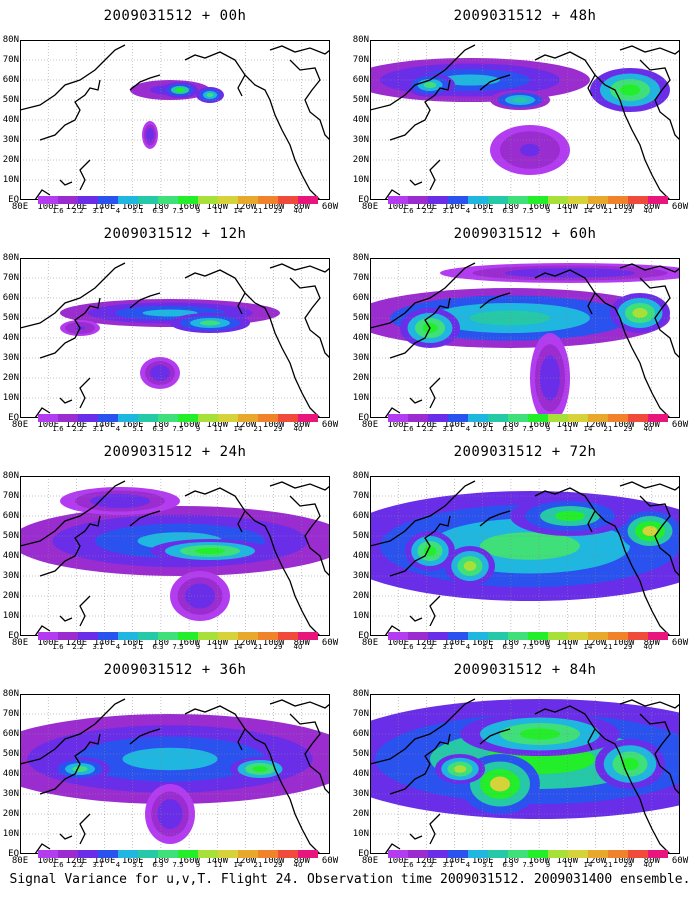 This screenshot has width=700, height=900. I want to click on panel-title: 2009031512 + 00h, so click(175, 16).